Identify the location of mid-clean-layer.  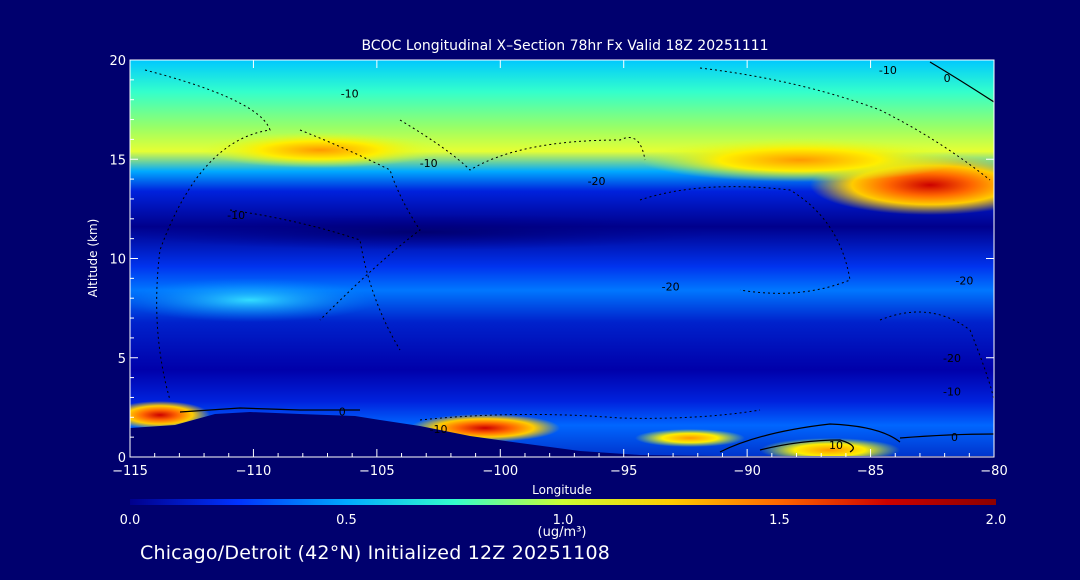
(425, 232).